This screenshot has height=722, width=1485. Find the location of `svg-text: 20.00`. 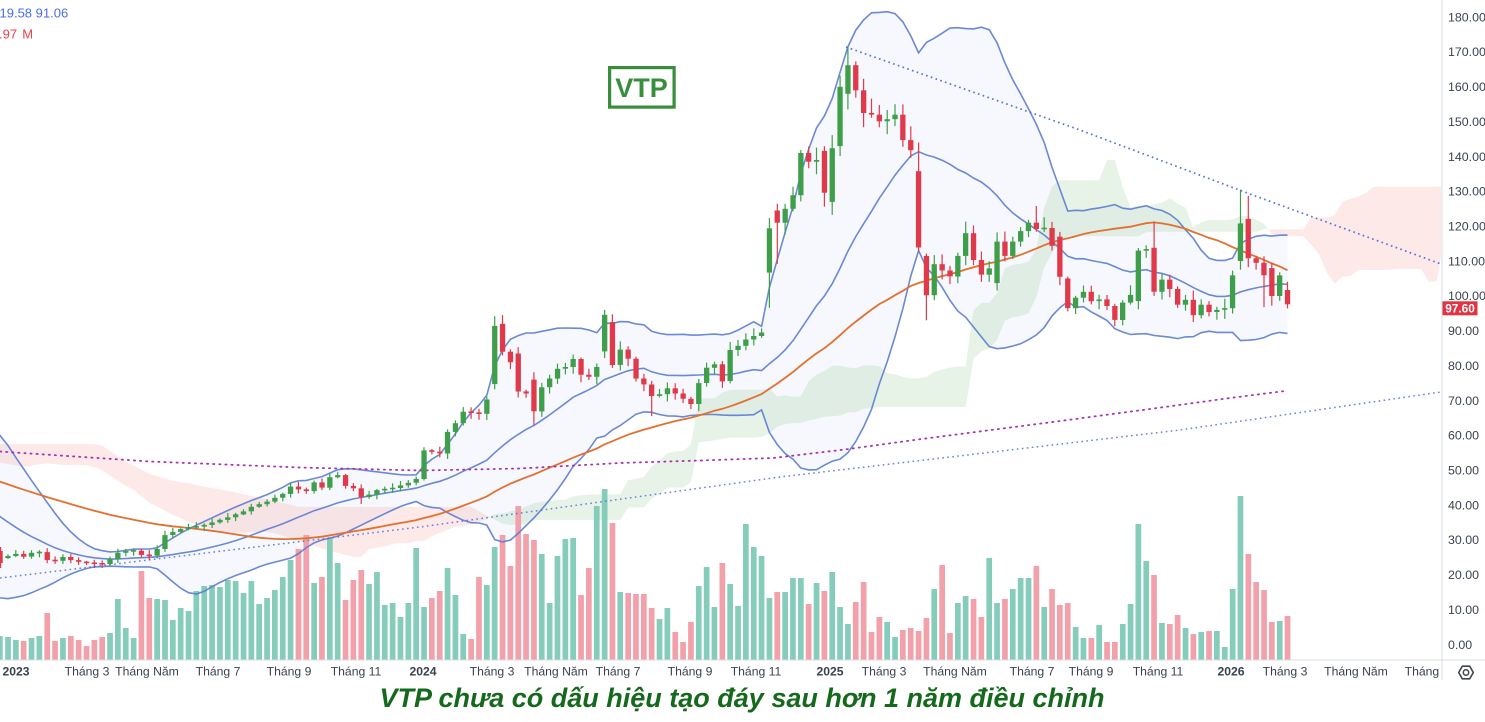

svg-text: 20.00 is located at coordinates (1463, 575).